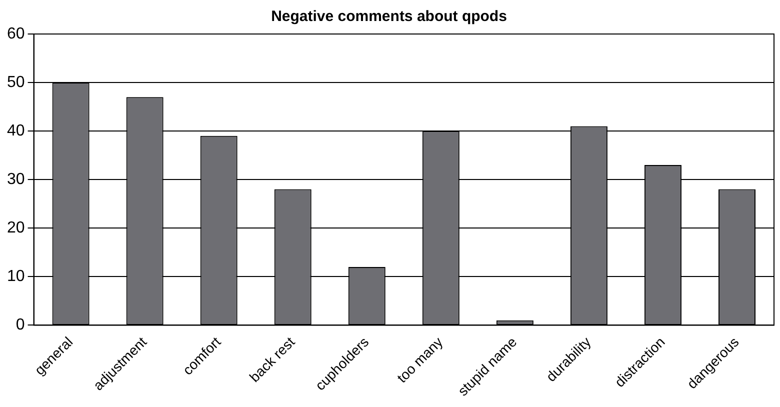 This screenshot has height=407, width=780. What do you see at coordinates (16, 131) in the screenshot?
I see `y-tick-label: 40` at bounding box center [16, 131].